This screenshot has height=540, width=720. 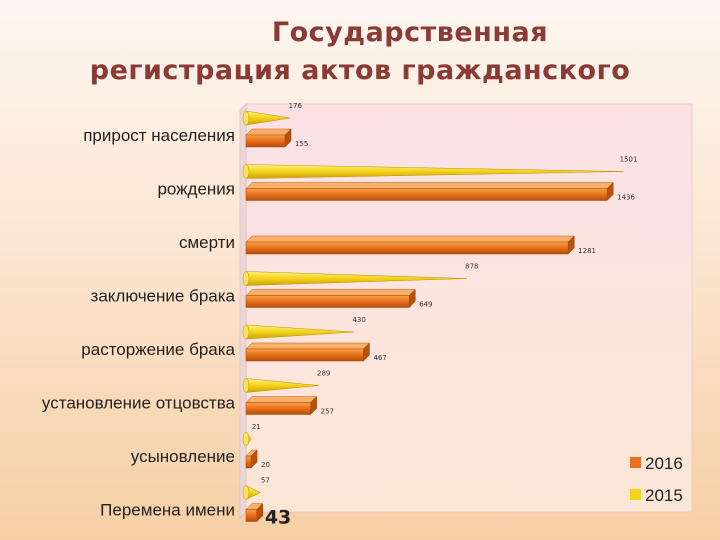 I want to click on legend-label: 2015, so click(x=664, y=495).